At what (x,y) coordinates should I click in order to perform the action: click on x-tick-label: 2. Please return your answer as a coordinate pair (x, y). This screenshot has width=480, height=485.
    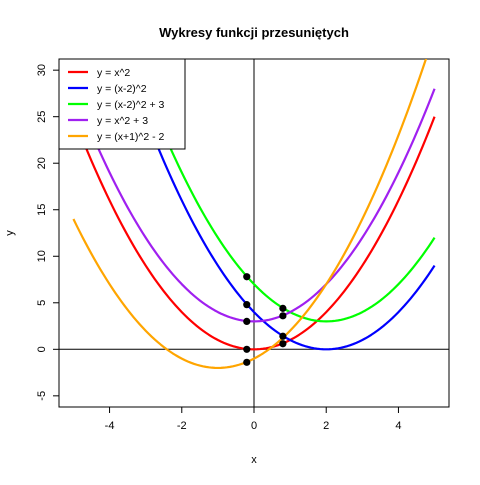
    Looking at the image, I should click on (326, 426).